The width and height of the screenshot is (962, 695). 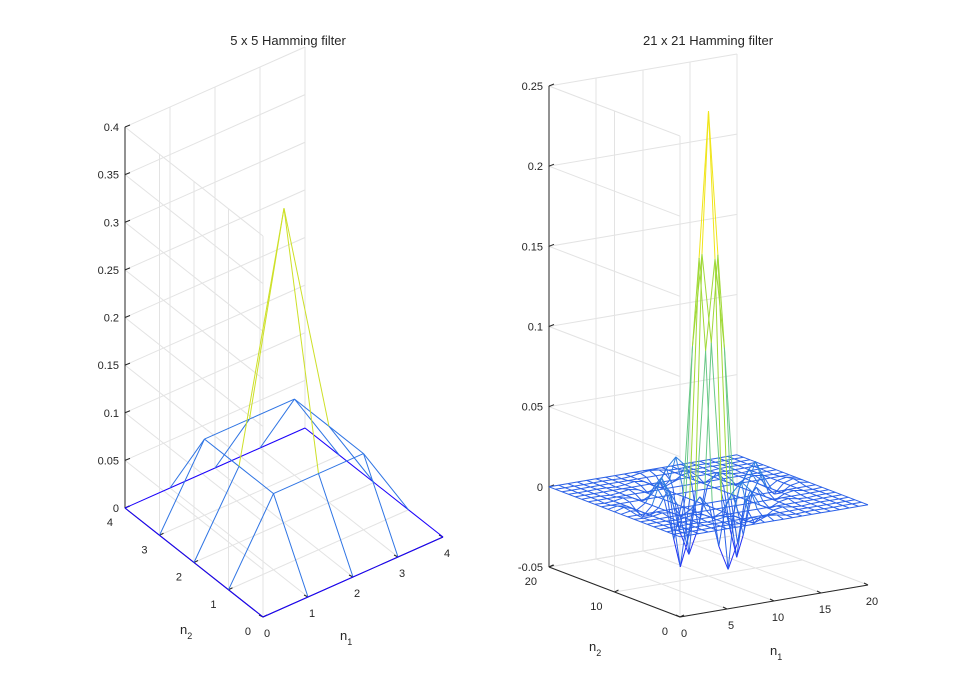 I want to click on z-tick, so click(x=127, y=126).